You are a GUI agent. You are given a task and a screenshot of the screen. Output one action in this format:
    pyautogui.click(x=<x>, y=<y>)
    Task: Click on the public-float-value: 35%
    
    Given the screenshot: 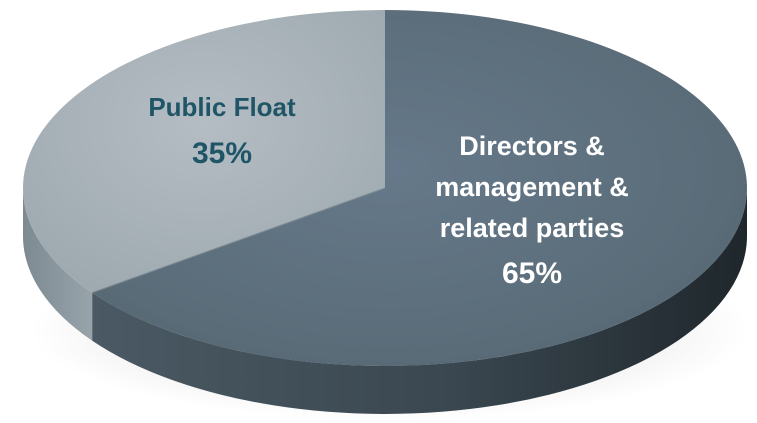 What is the action you would take?
    pyautogui.click(x=222, y=153)
    